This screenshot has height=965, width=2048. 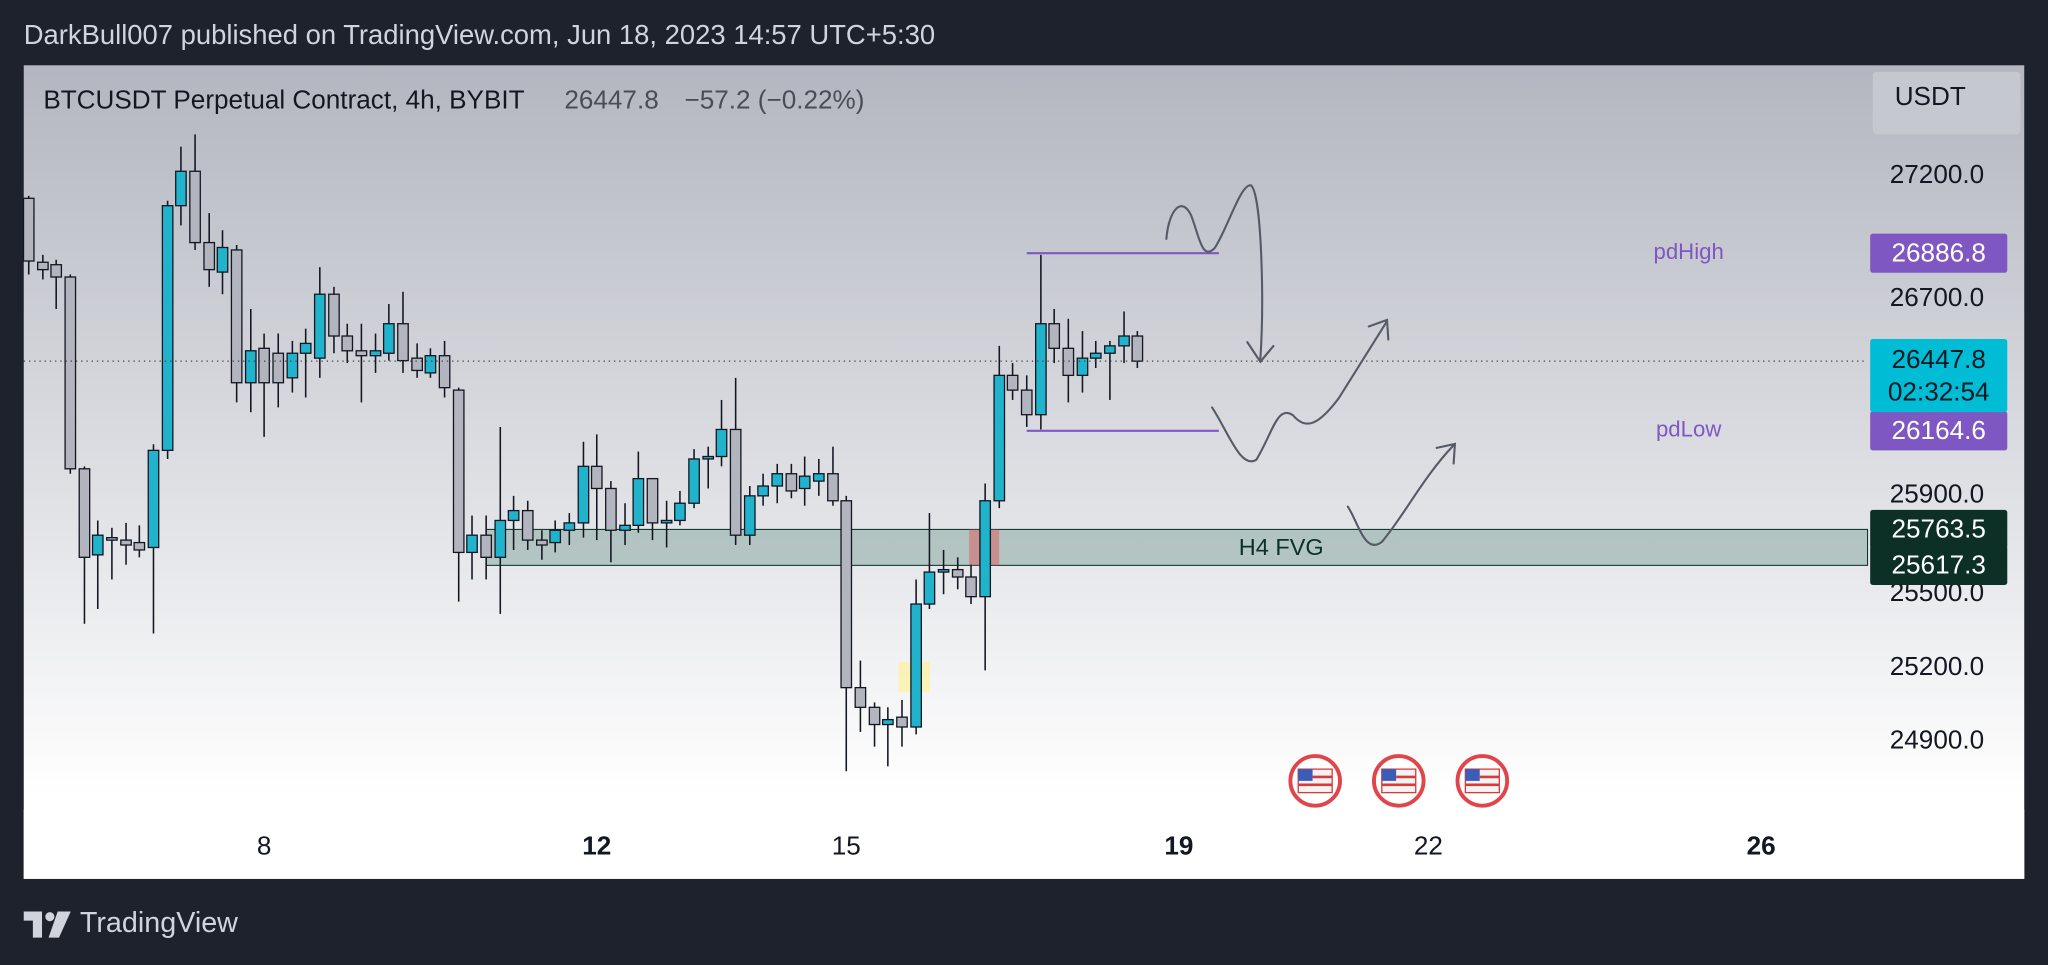 I want to click on x-tick-label: 12, so click(x=596, y=845).